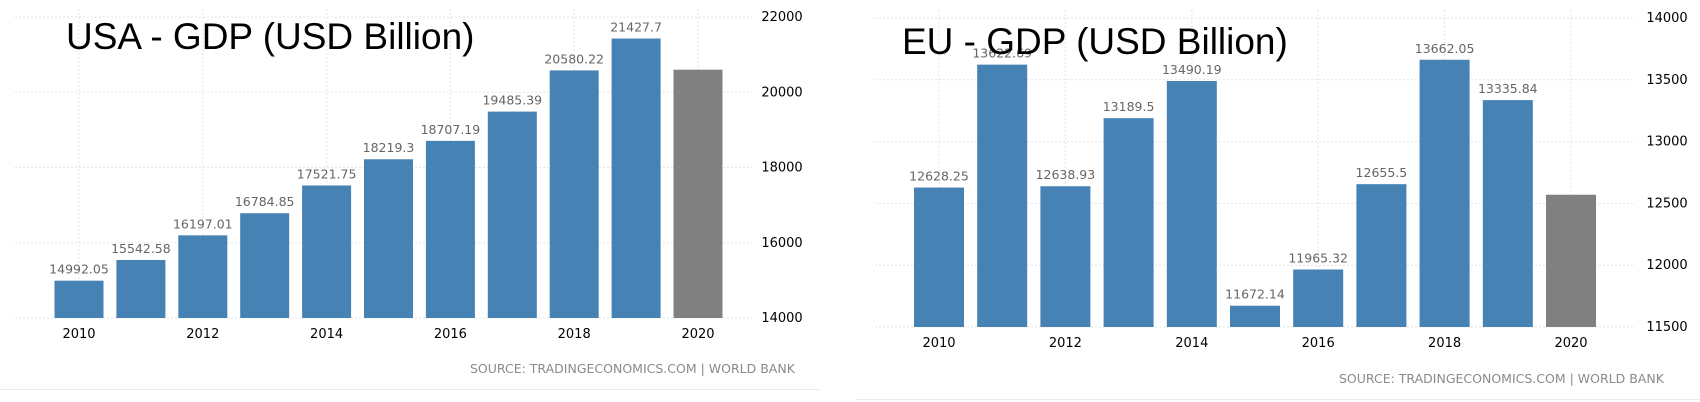  Describe the element at coordinates (1255, 316) in the screenshot. I see `eu-bar-2015` at that location.